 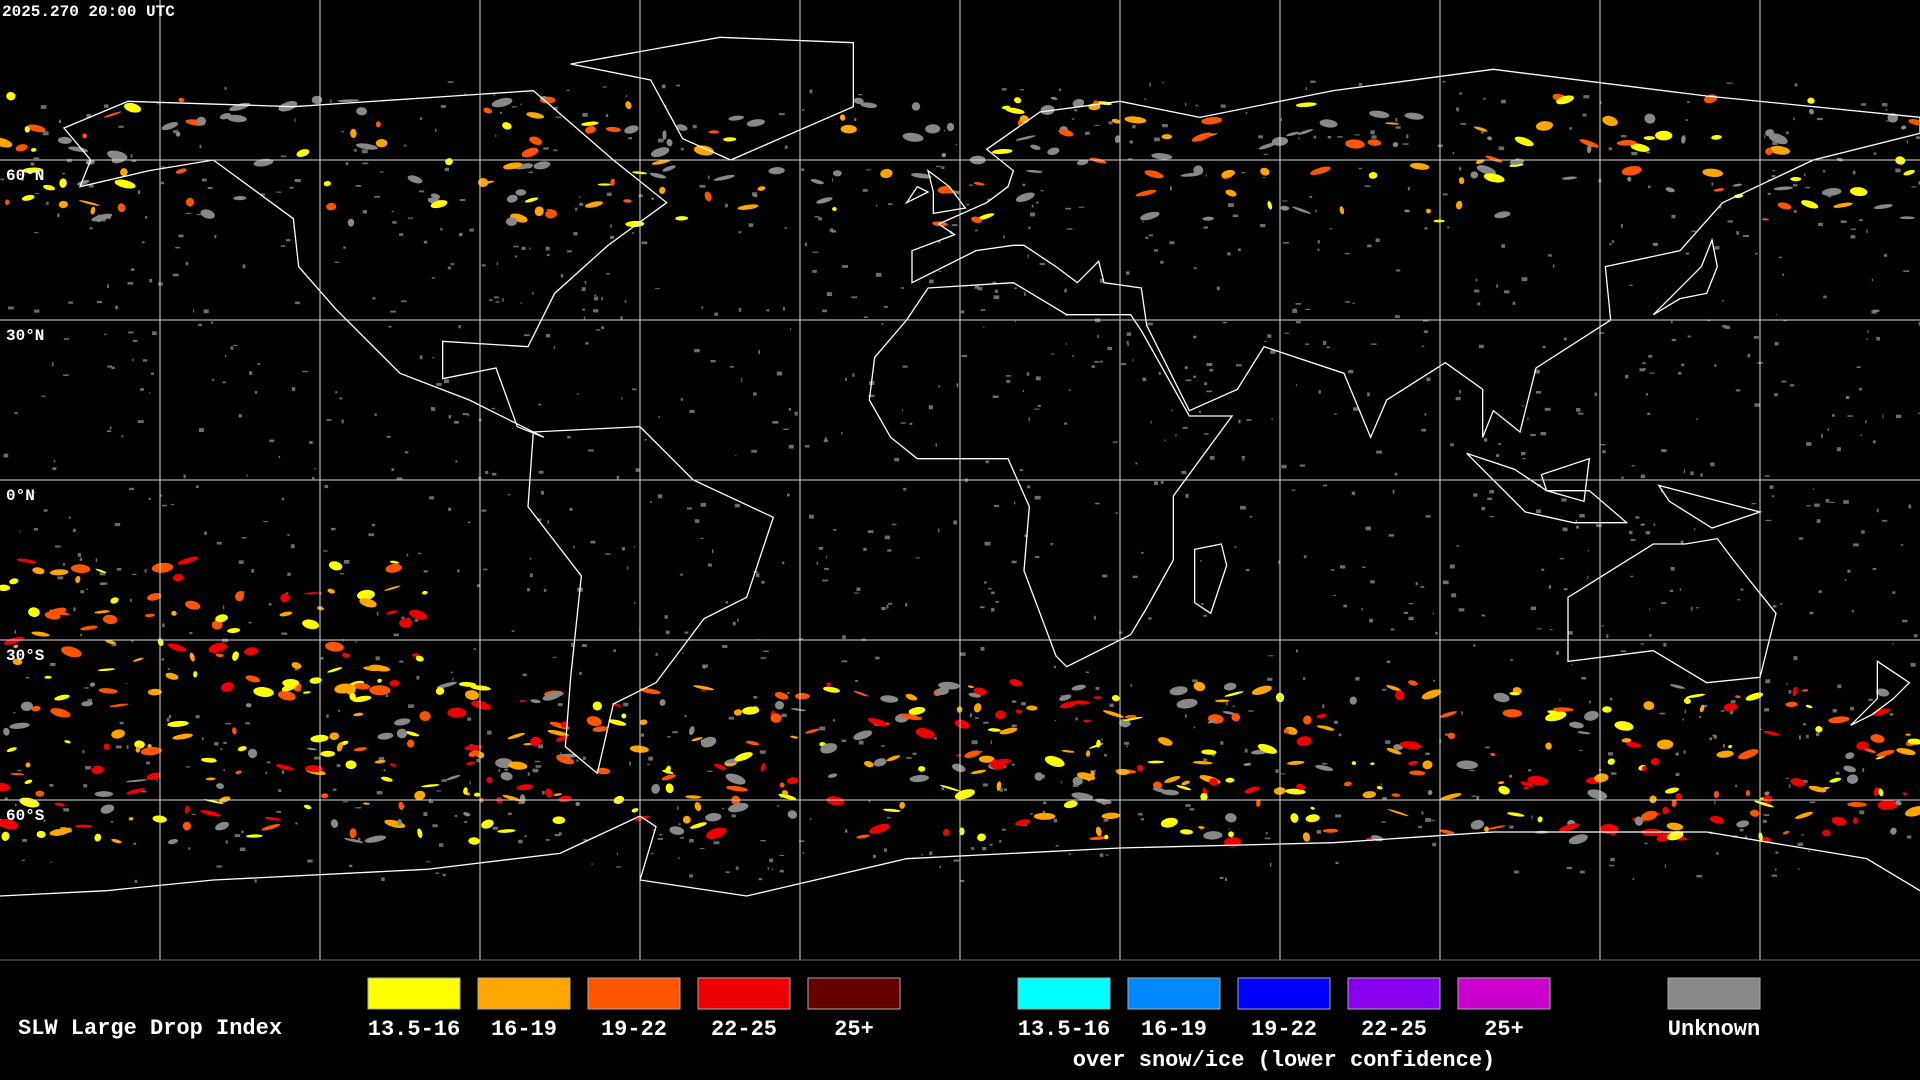 I want to click on timestamp: 2025.270 20:00 UTC, so click(x=88, y=12).